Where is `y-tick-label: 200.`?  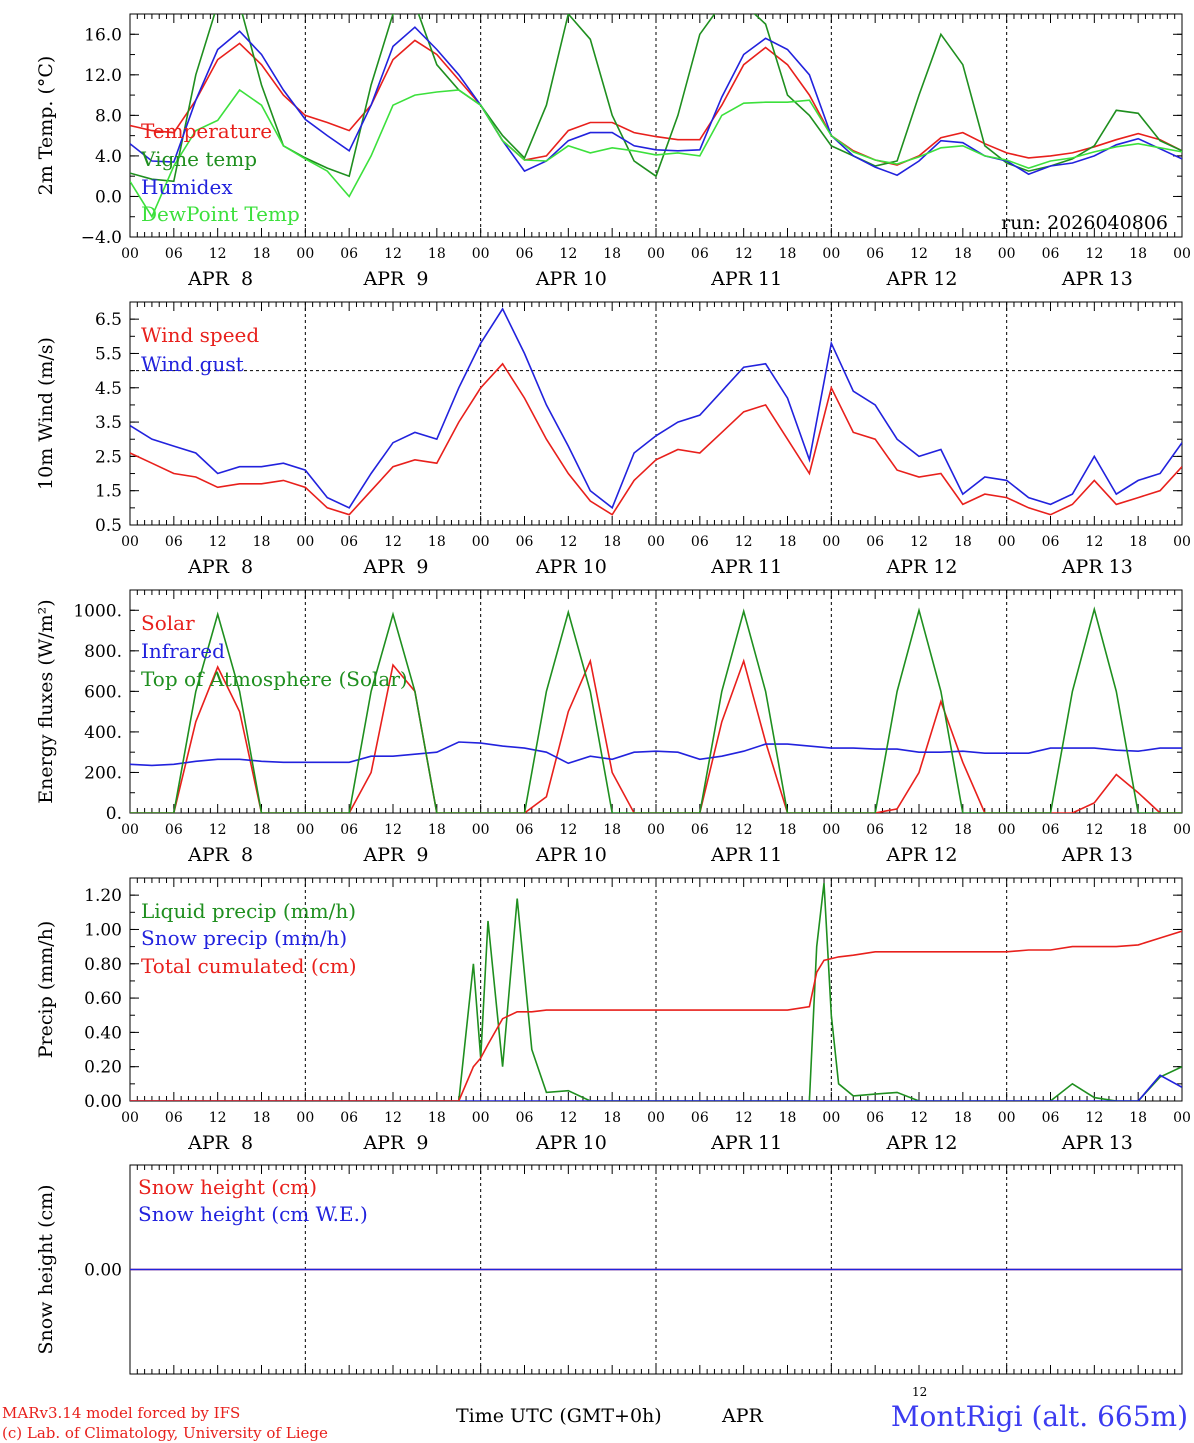 y-tick-label: 200. is located at coordinates (103, 773).